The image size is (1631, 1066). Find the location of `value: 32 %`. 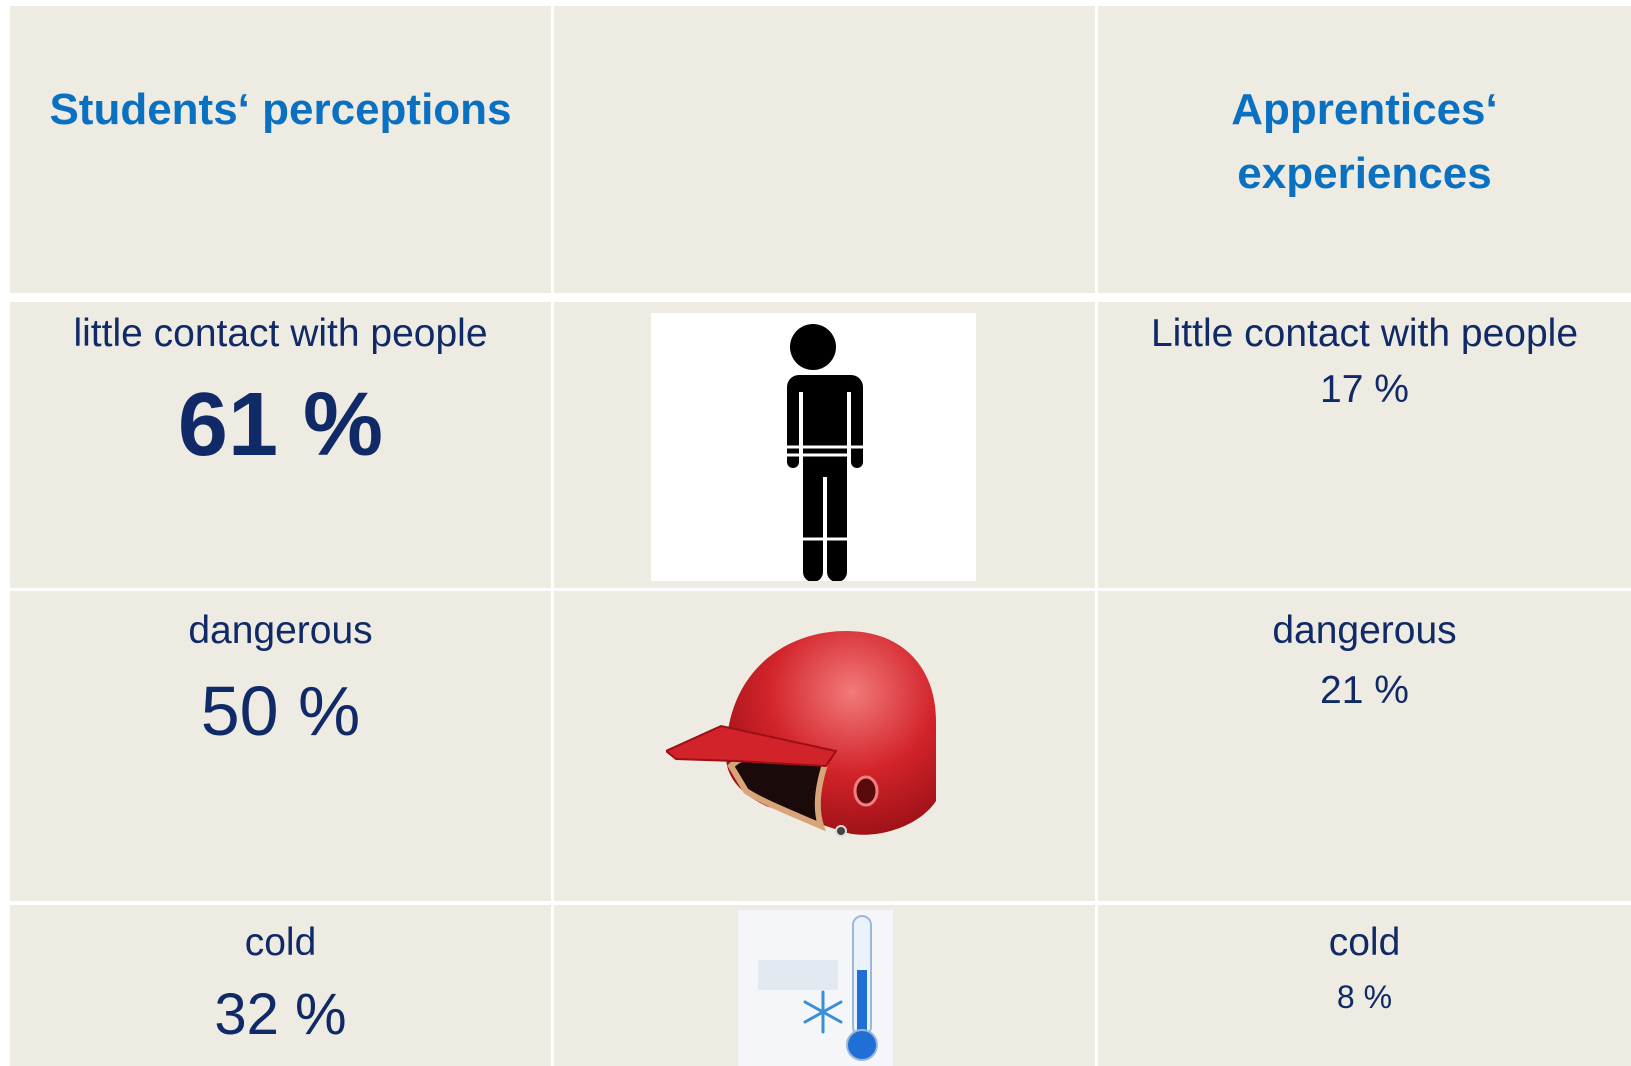

value: 32 % is located at coordinates (280, 1014).